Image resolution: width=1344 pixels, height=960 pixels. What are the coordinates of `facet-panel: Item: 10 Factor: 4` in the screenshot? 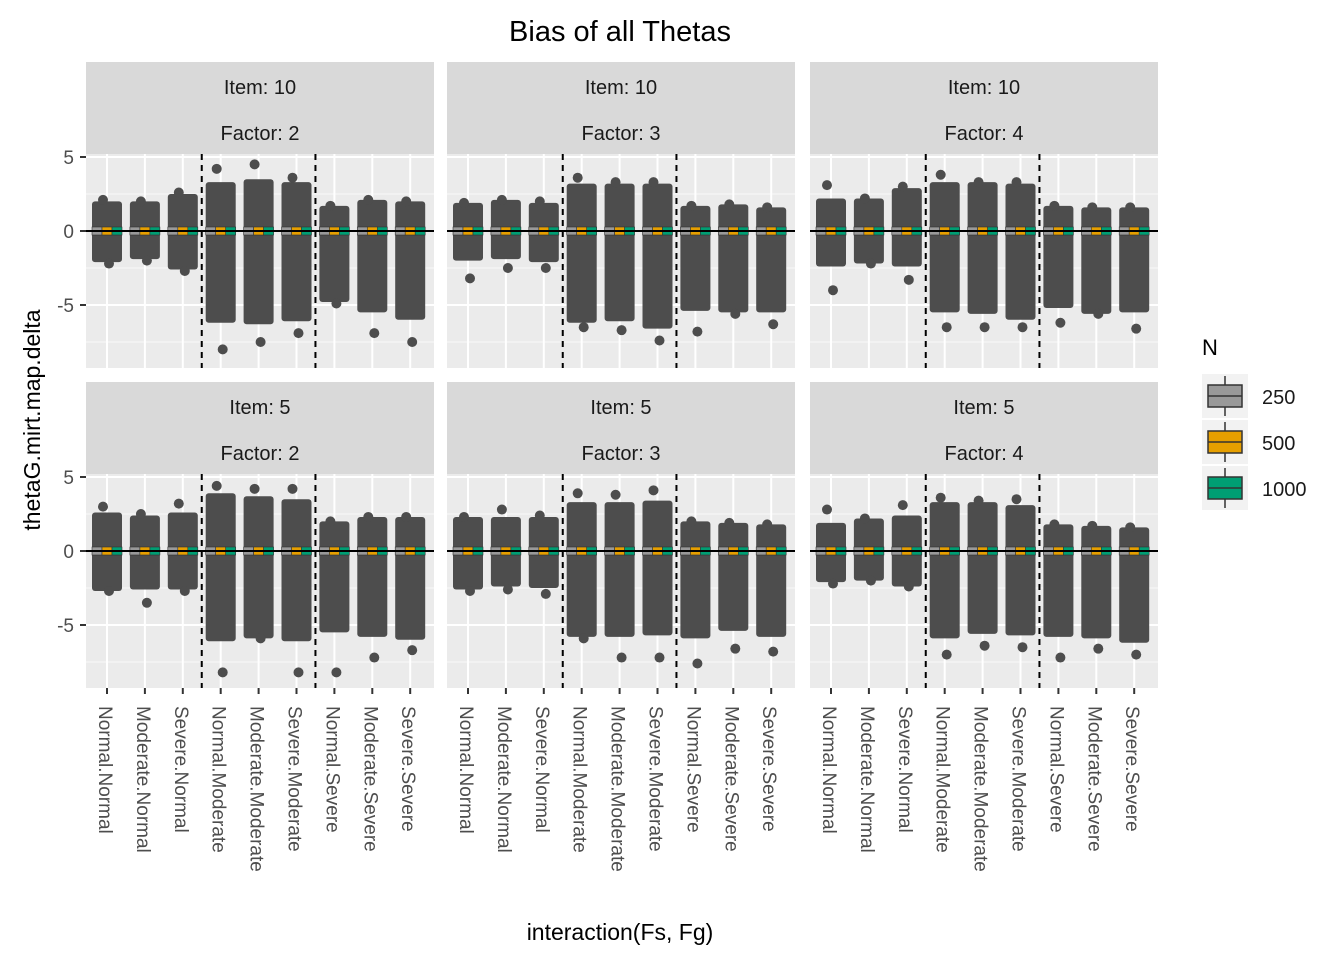 It's located at (984, 215).